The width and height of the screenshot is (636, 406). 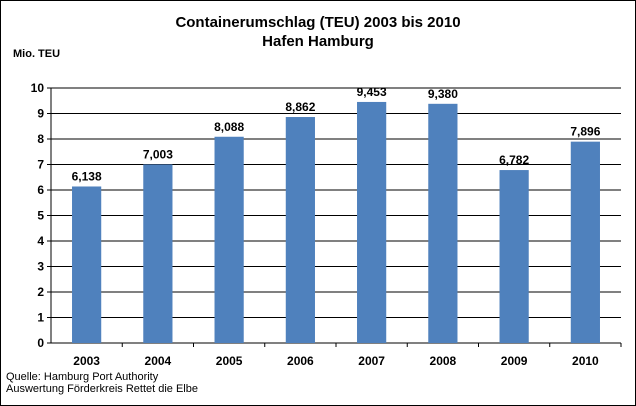 I want to click on x-tick-label-2005: 2005, so click(x=229, y=361).